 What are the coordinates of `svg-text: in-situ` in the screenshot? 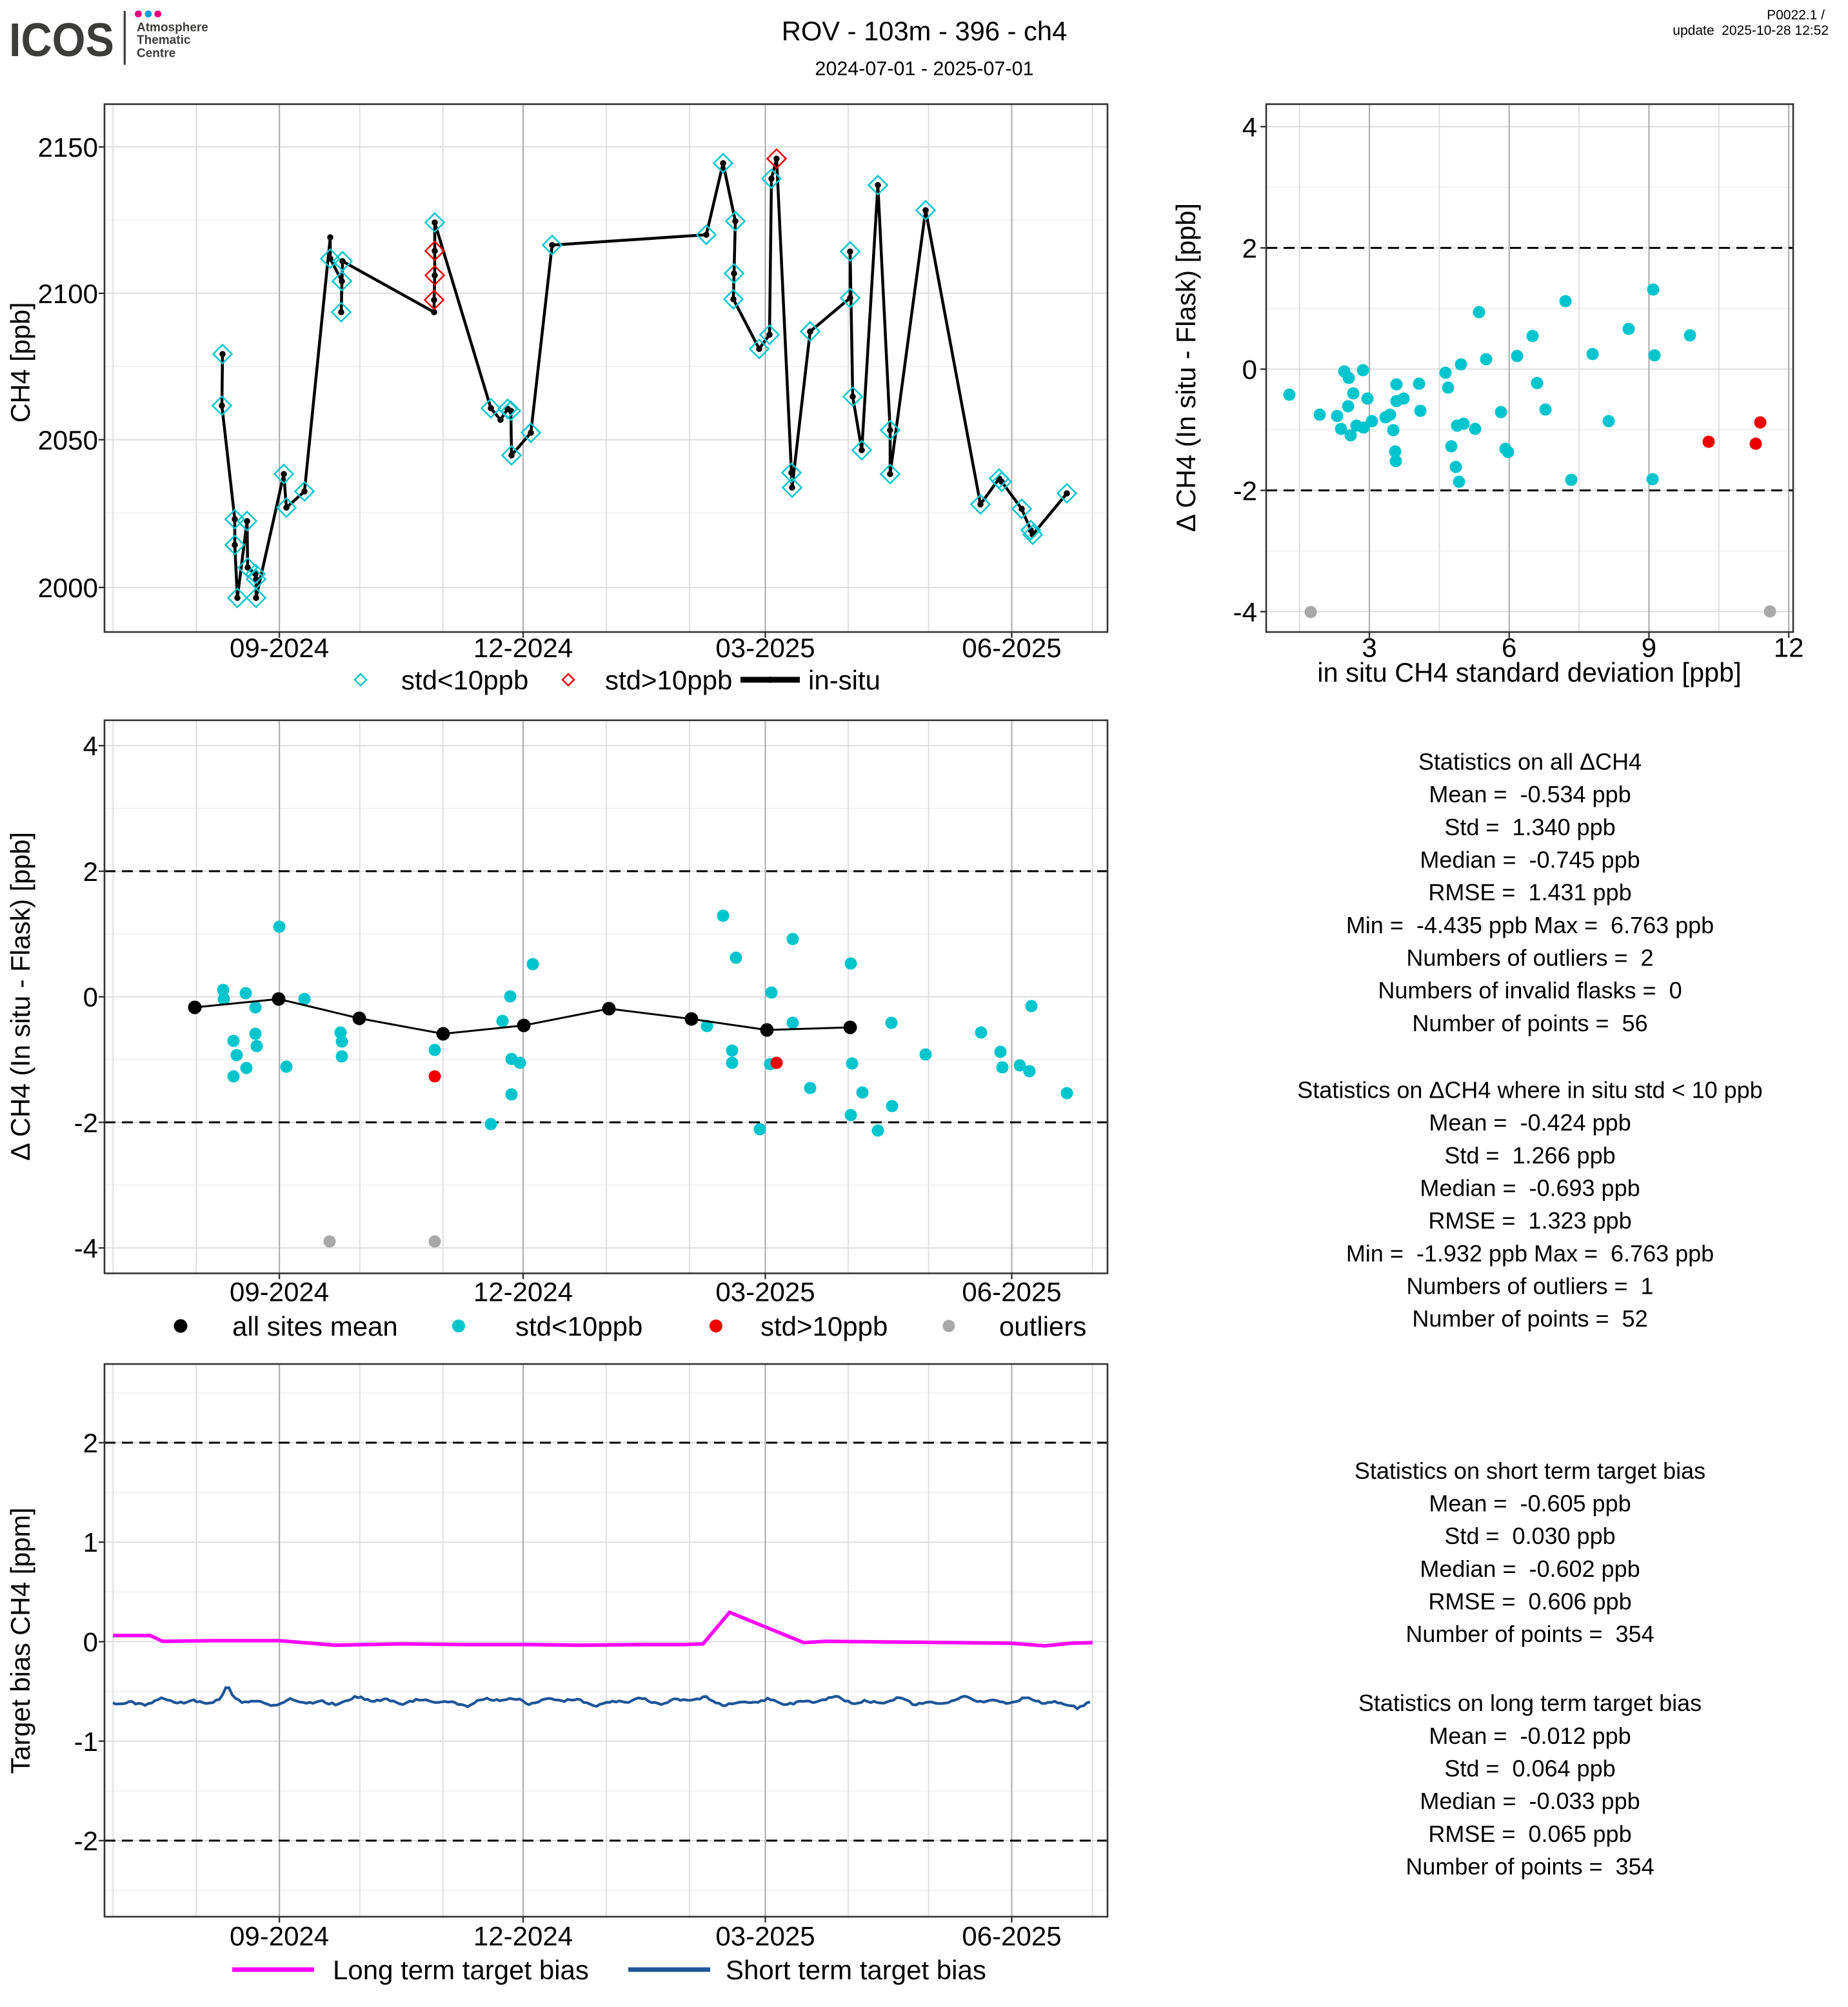 It's located at (844, 680).